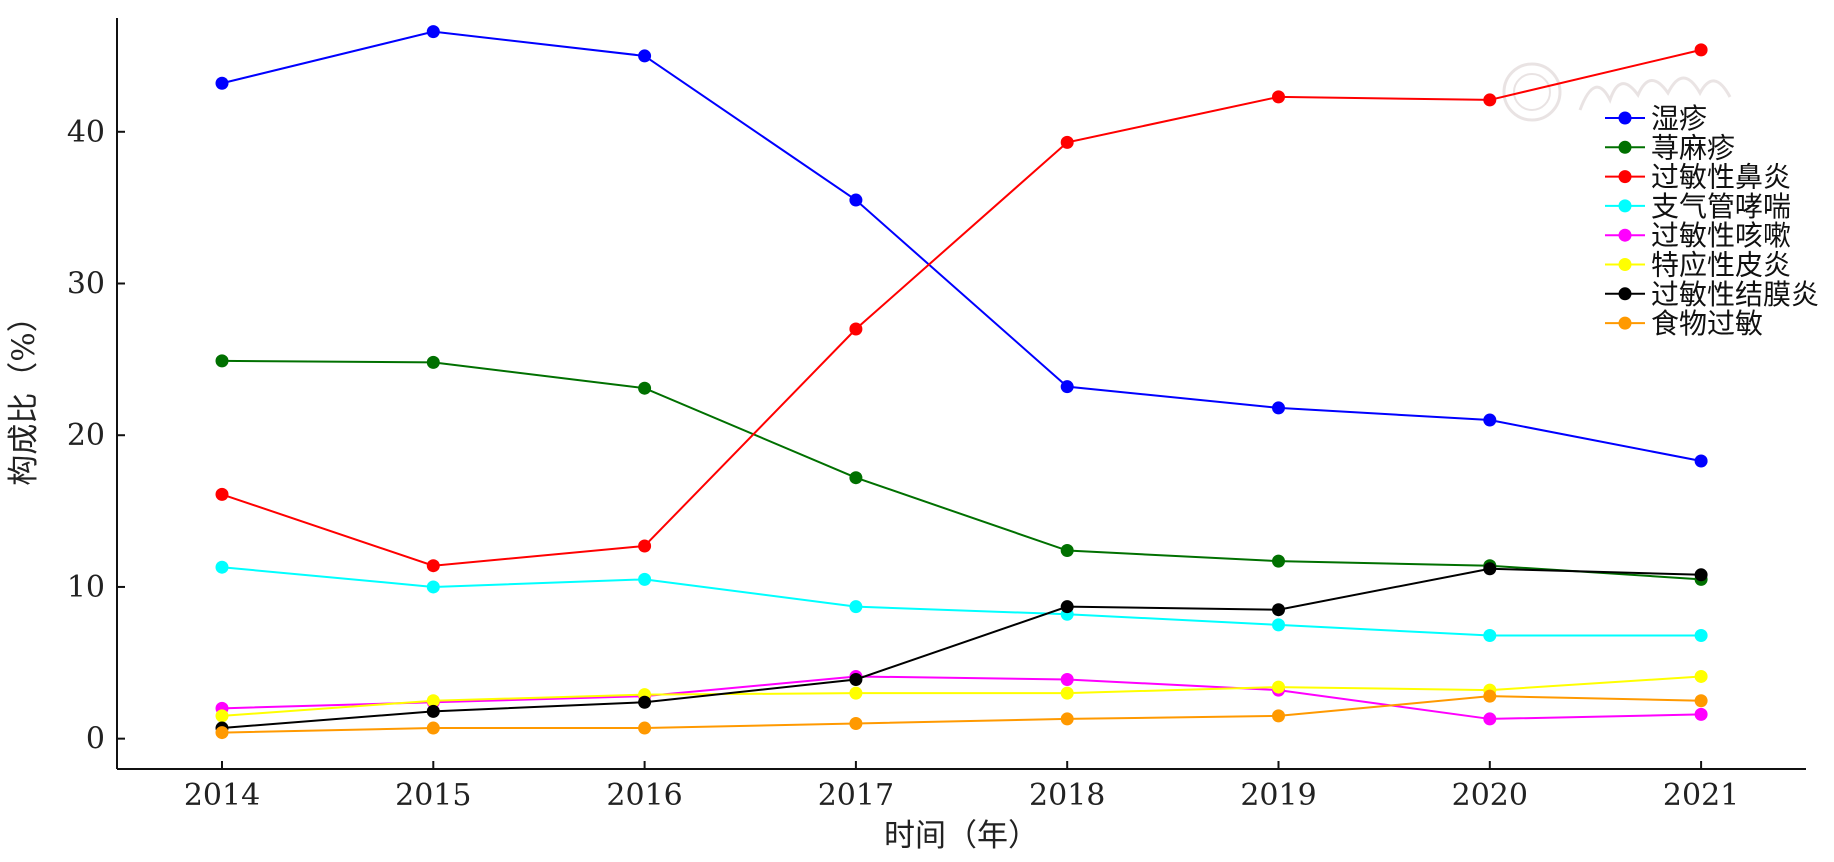 This screenshot has height=862, width=1834. Describe the element at coordinates (24, 393) in the screenshot. I see `y-axis-title: 构成比（%）` at that location.